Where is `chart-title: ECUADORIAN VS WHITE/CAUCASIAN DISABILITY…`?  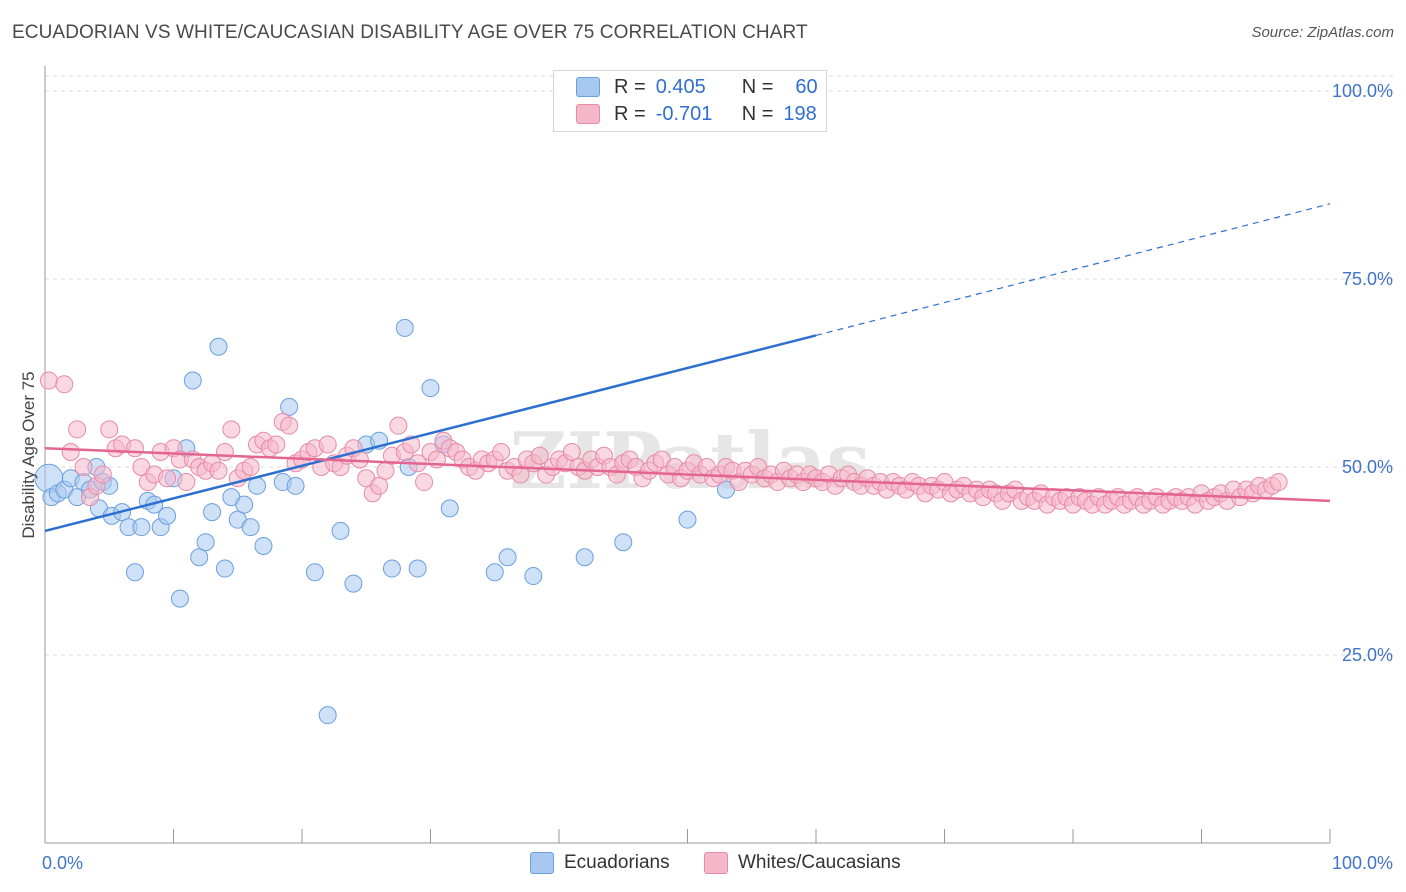 chart-title: ECUADORIAN VS WHITE/CAUCASIAN DISABILITY… is located at coordinates (410, 32).